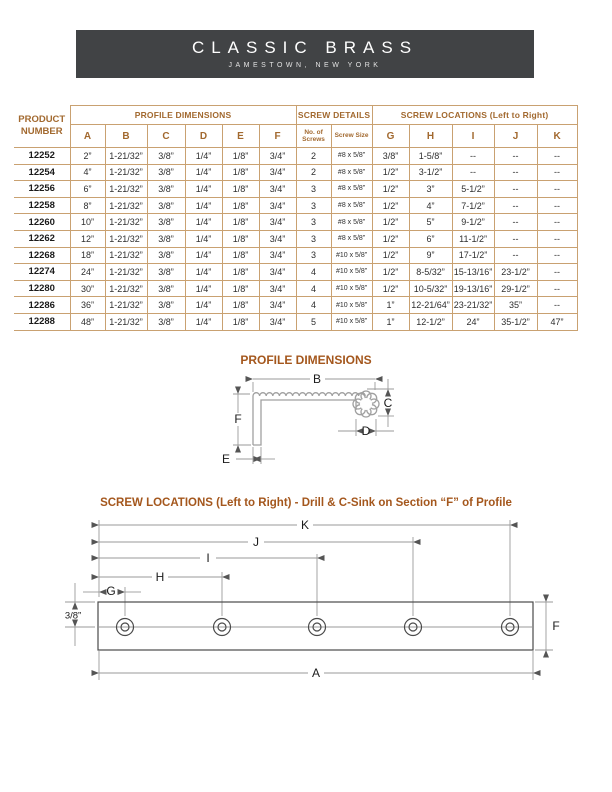  What do you see at coordinates (166, 136) in the screenshot?
I see `col-header-c: C` at bounding box center [166, 136].